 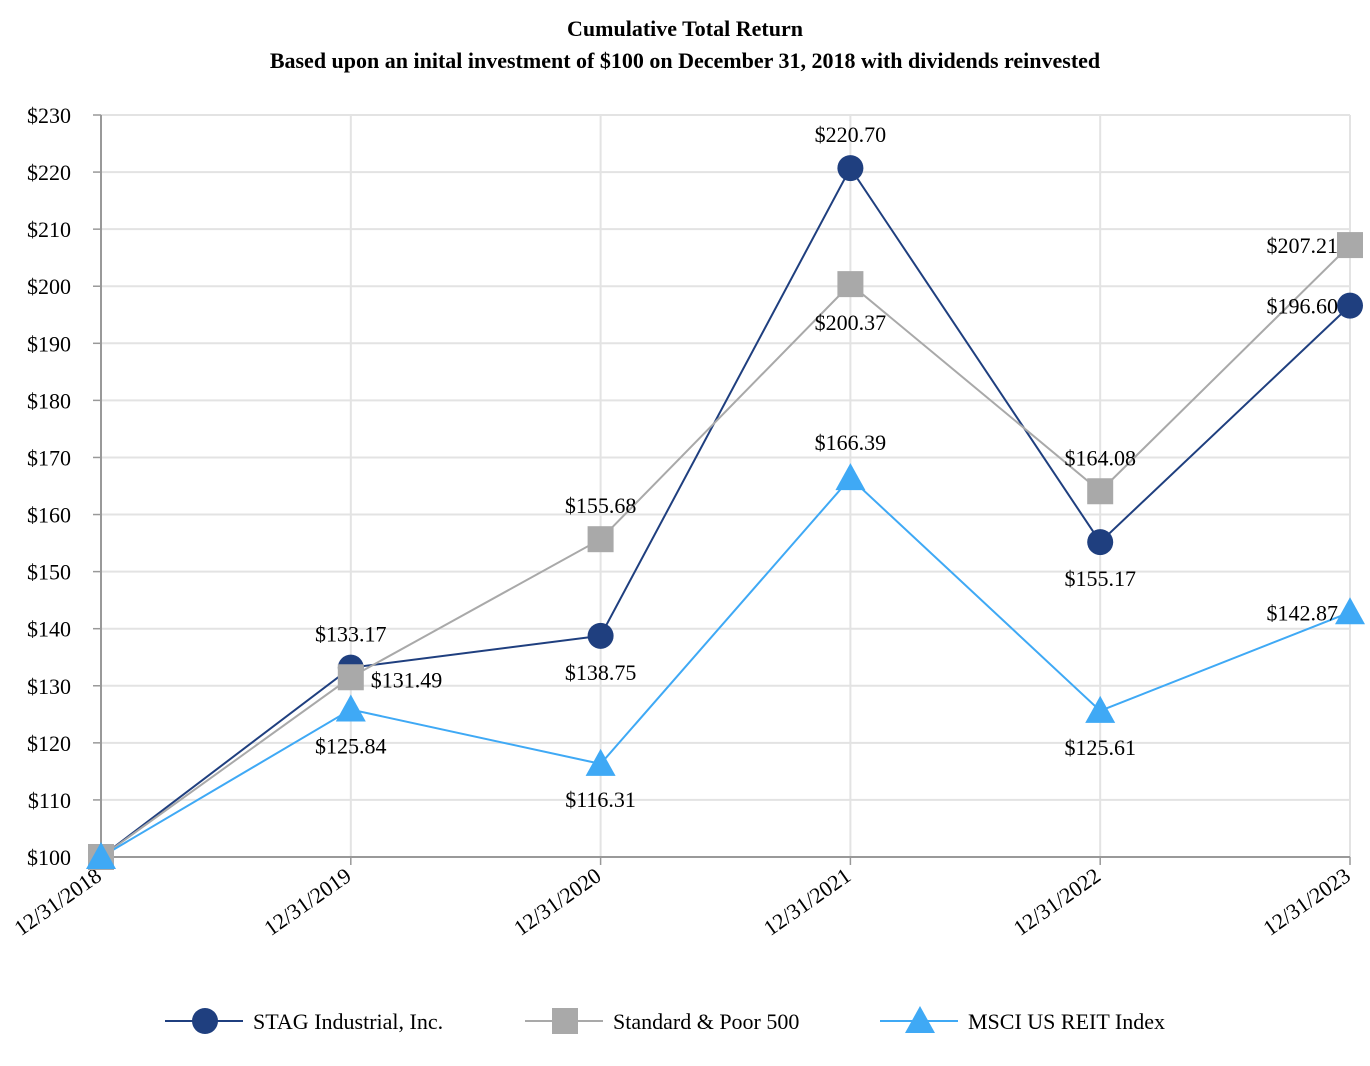 What do you see at coordinates (851, 322) in the screenshot?
I see `data-label: $200.37` at bounding box center [851, 322].